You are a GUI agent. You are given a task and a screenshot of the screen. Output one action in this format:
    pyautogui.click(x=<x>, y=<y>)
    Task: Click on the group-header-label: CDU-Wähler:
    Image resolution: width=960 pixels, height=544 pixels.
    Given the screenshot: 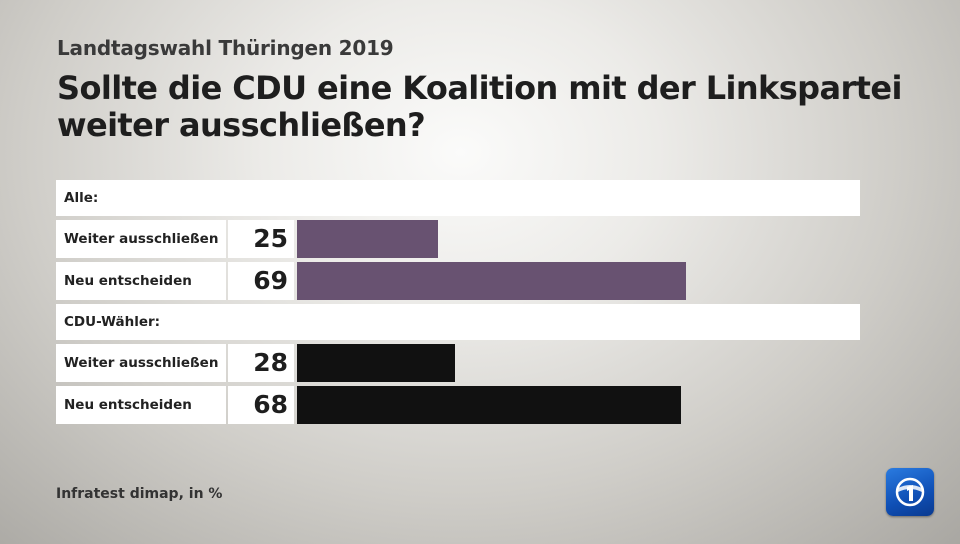 What is the action you would take?
    pyautogui.click(x=112, y=322)
    